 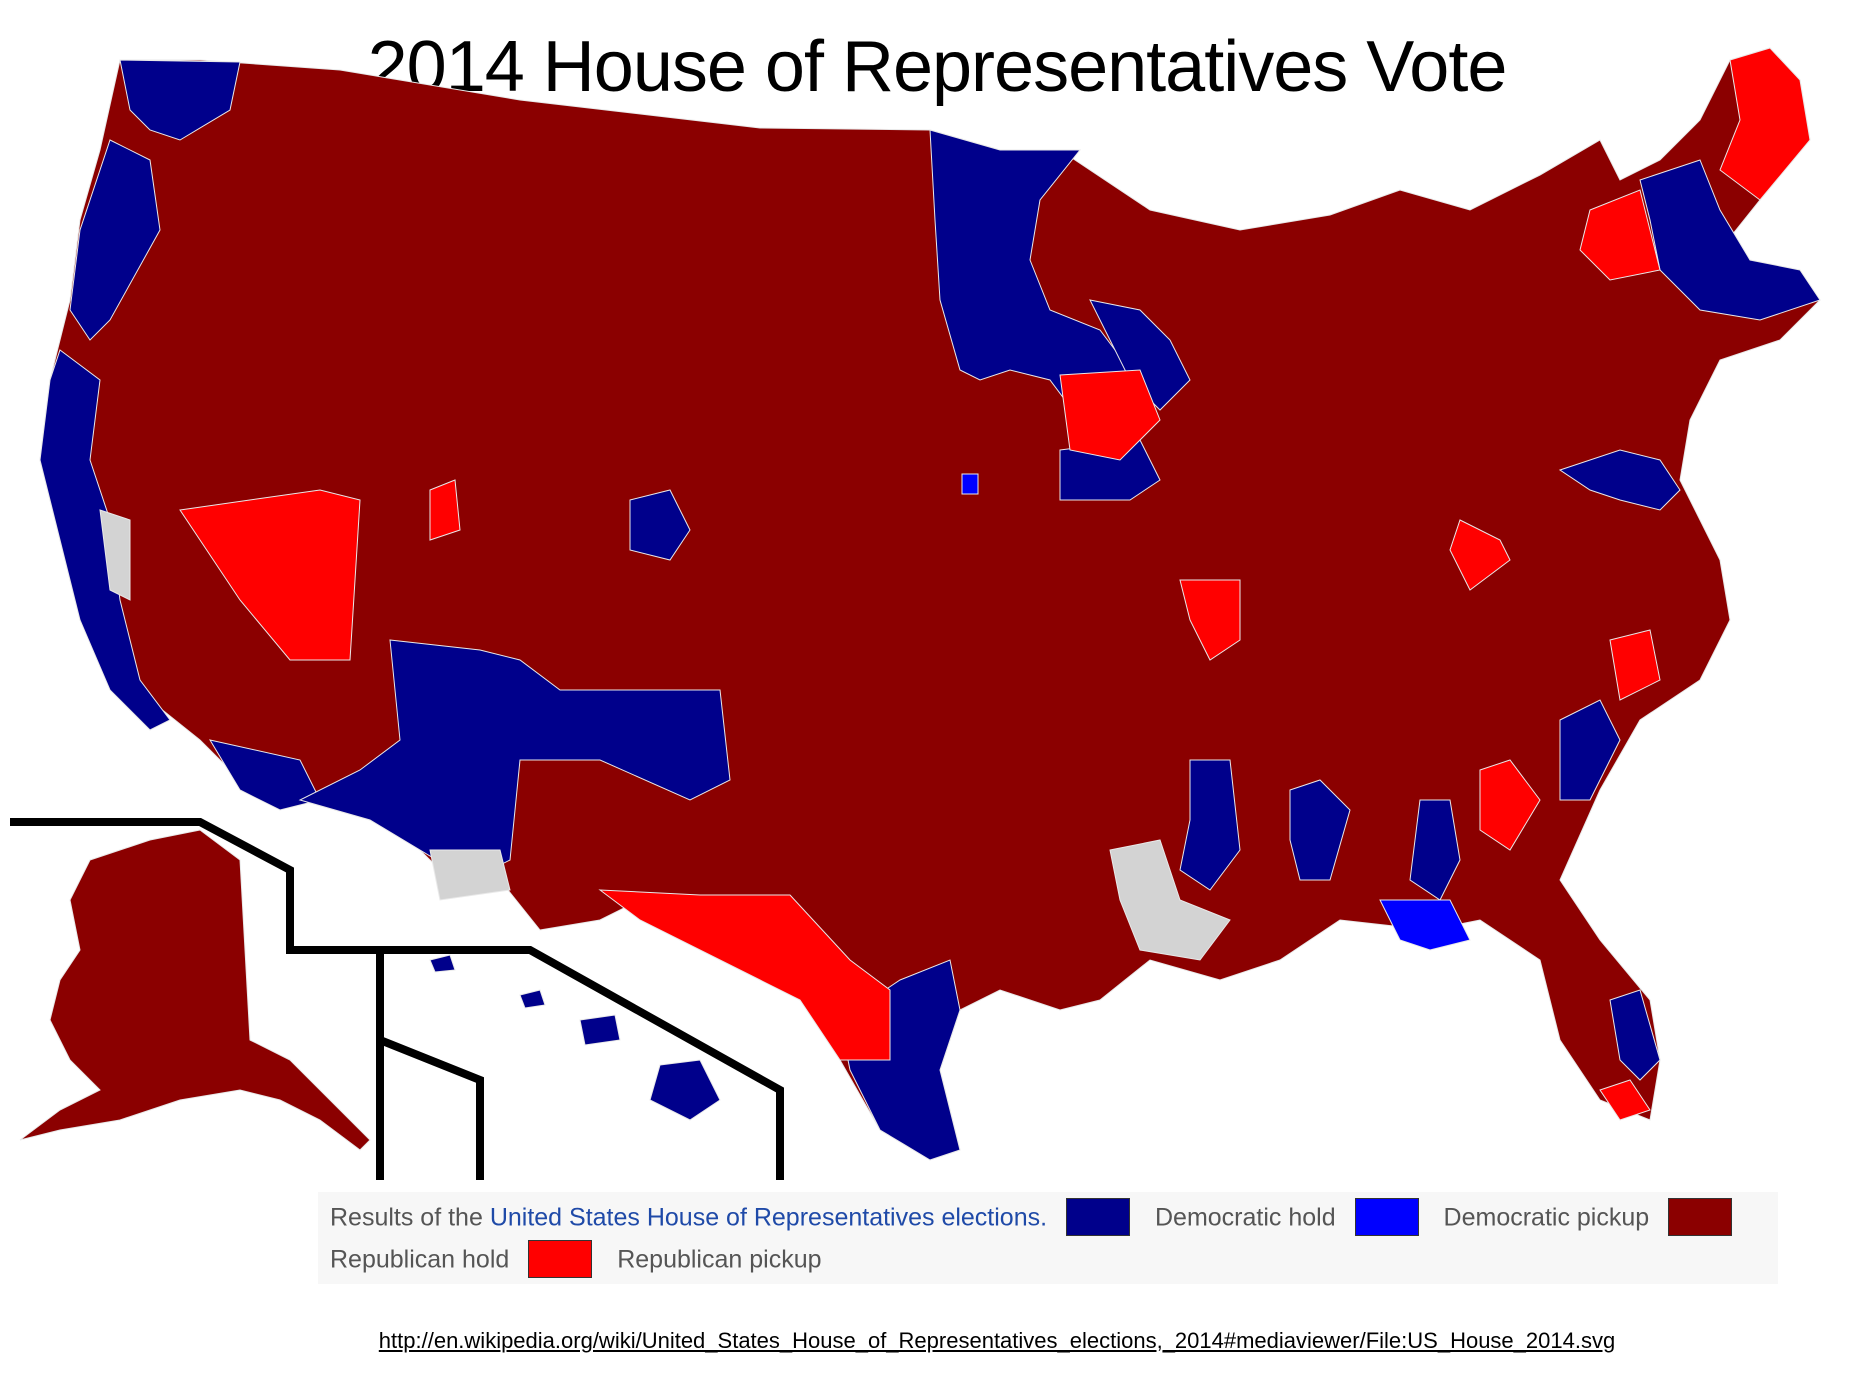 I want to click on region-rep-pickup-nevada, so click(x=270, y=575).